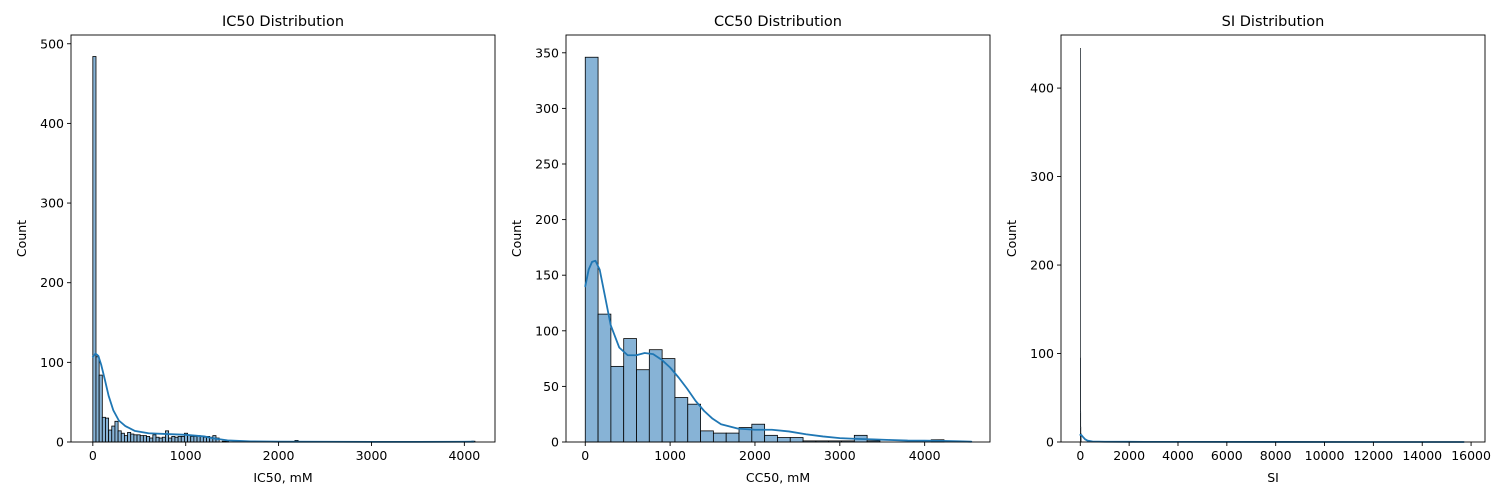  What do you see at coordinates (551, 386) in the screenshot?
I see `y-tick-label: 50` at bounding box center [551, 386].